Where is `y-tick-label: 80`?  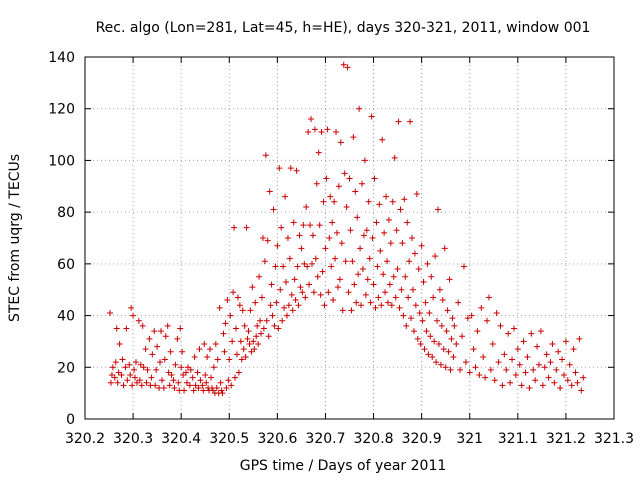
y-tick-label: 80 is located at coordinates (66, 213).